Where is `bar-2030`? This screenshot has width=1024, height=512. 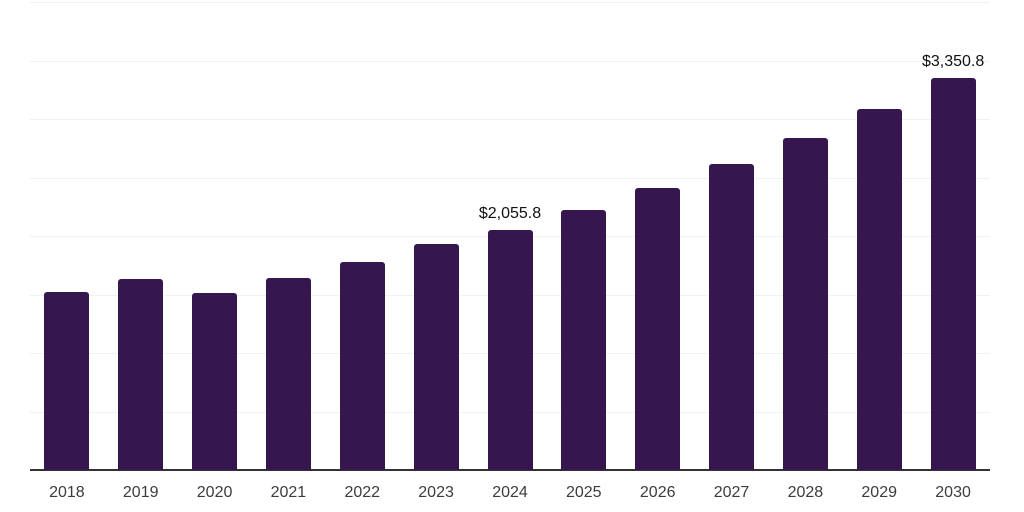 bar-2030 is located at coordinates (953, 274).